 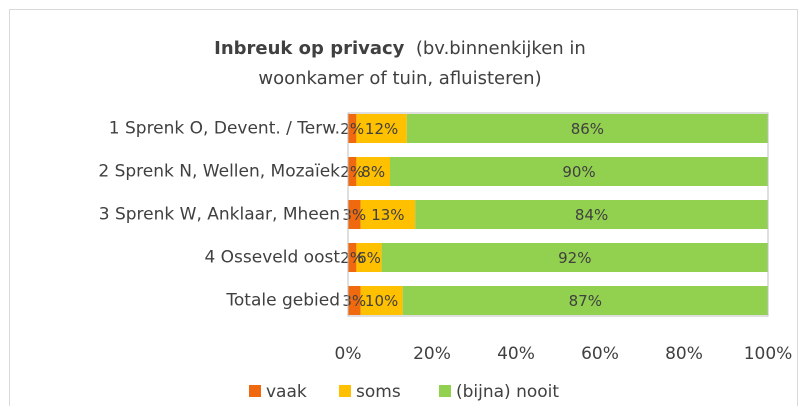 What do you see at coordinates (219, 172) in the screenshot?
I see `category-label: 2 Sprenk N, Wellen, Mozaïek` at bounding box center [219, 172].